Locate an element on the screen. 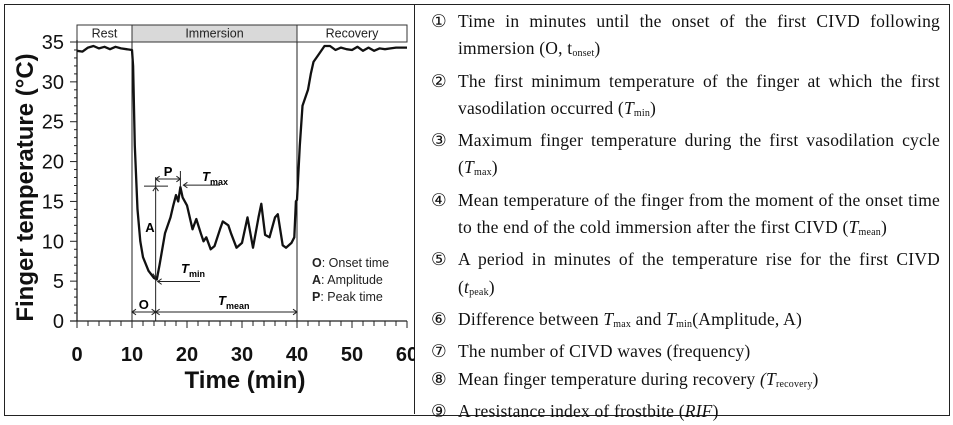 This screenshot has width=953, height=425. x-tick-label: 60 is located at coordinates (405, 355).